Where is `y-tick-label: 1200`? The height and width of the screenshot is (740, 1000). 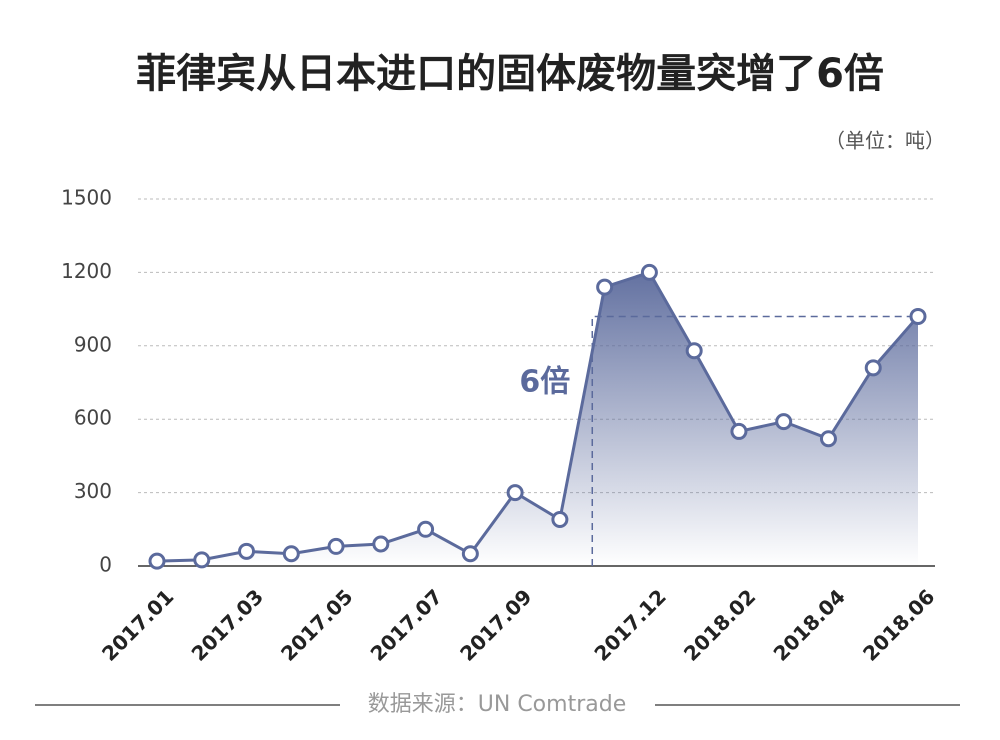
y-tick-label: 1200 is located at coordinates (86, 271).